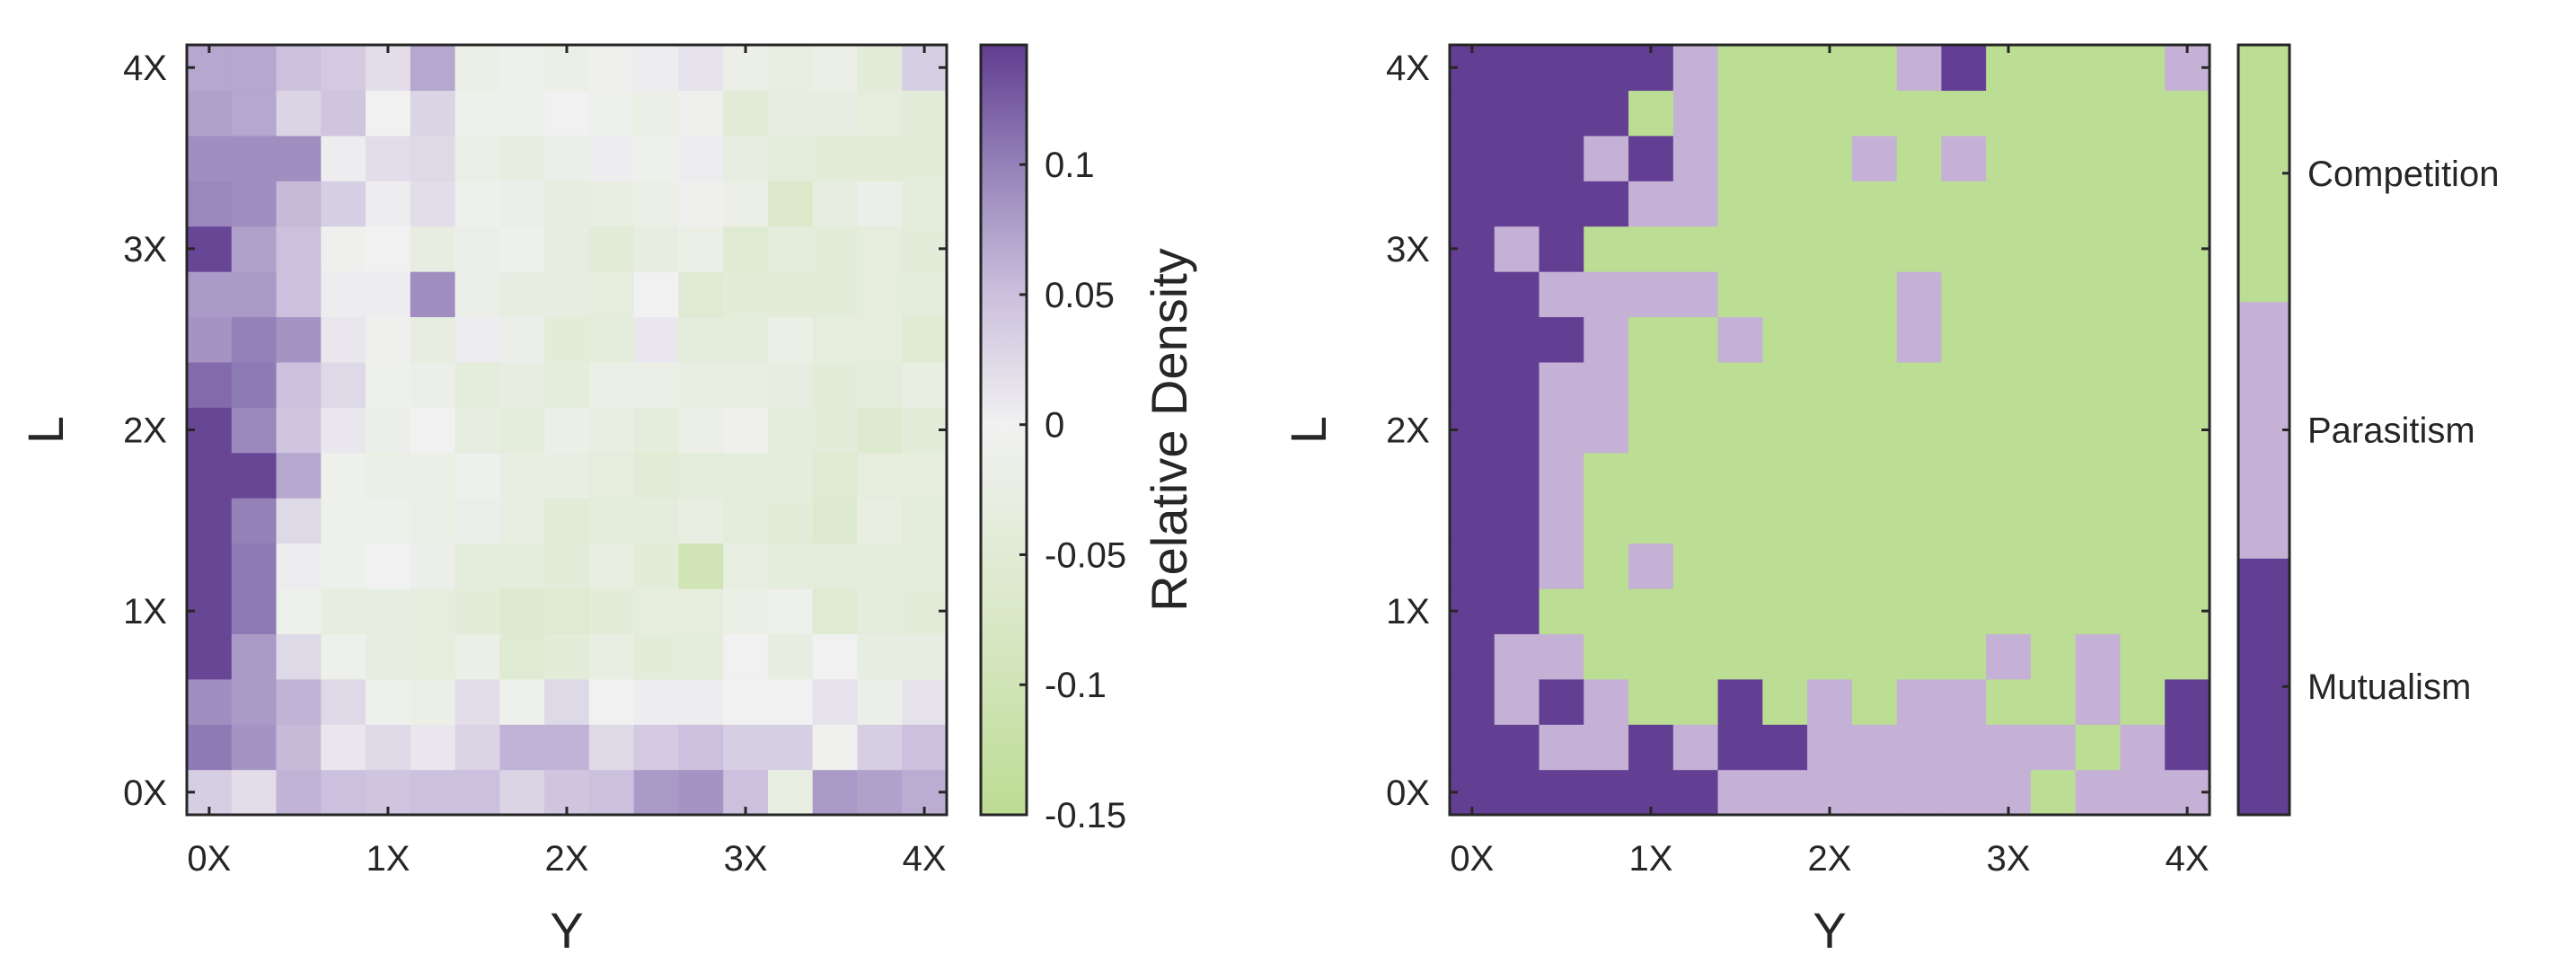 This screenshot has width=2576, height=972. What do you see at coordinates (145, 431) in the screenshot?
I see `y-tick-label: 2X` at bounding box center [145, 431].